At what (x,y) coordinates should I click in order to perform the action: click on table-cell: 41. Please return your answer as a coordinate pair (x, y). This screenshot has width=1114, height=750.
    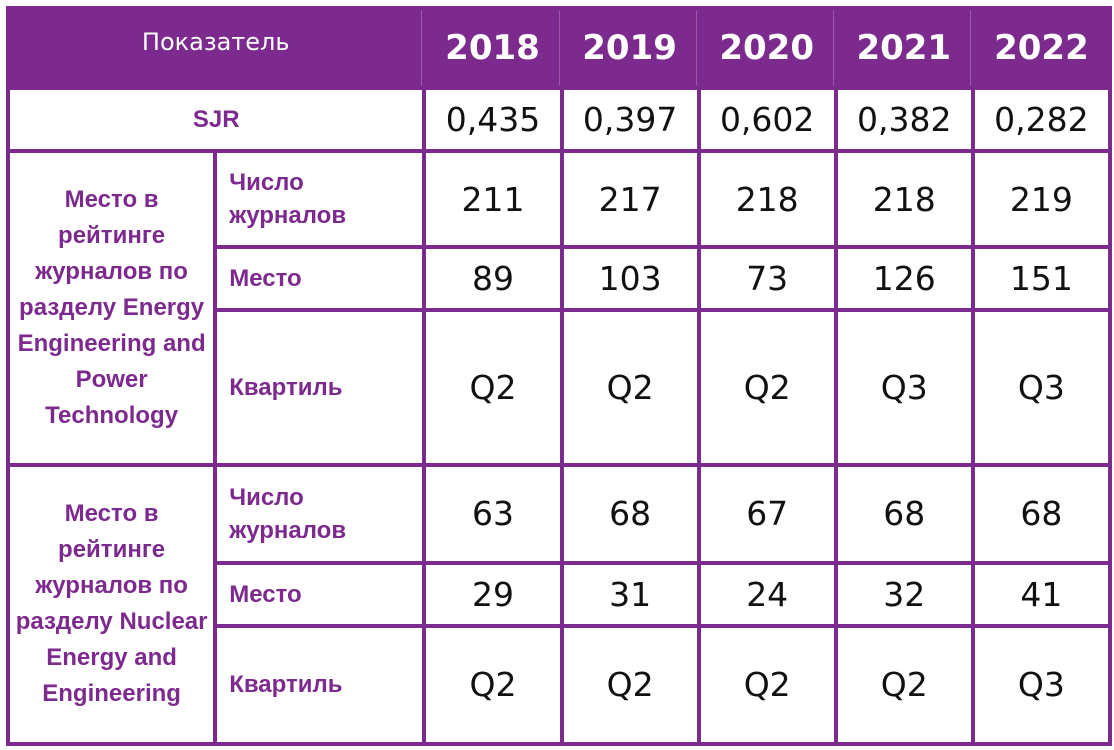
    Looking at the image, I should click on (1041, 594).